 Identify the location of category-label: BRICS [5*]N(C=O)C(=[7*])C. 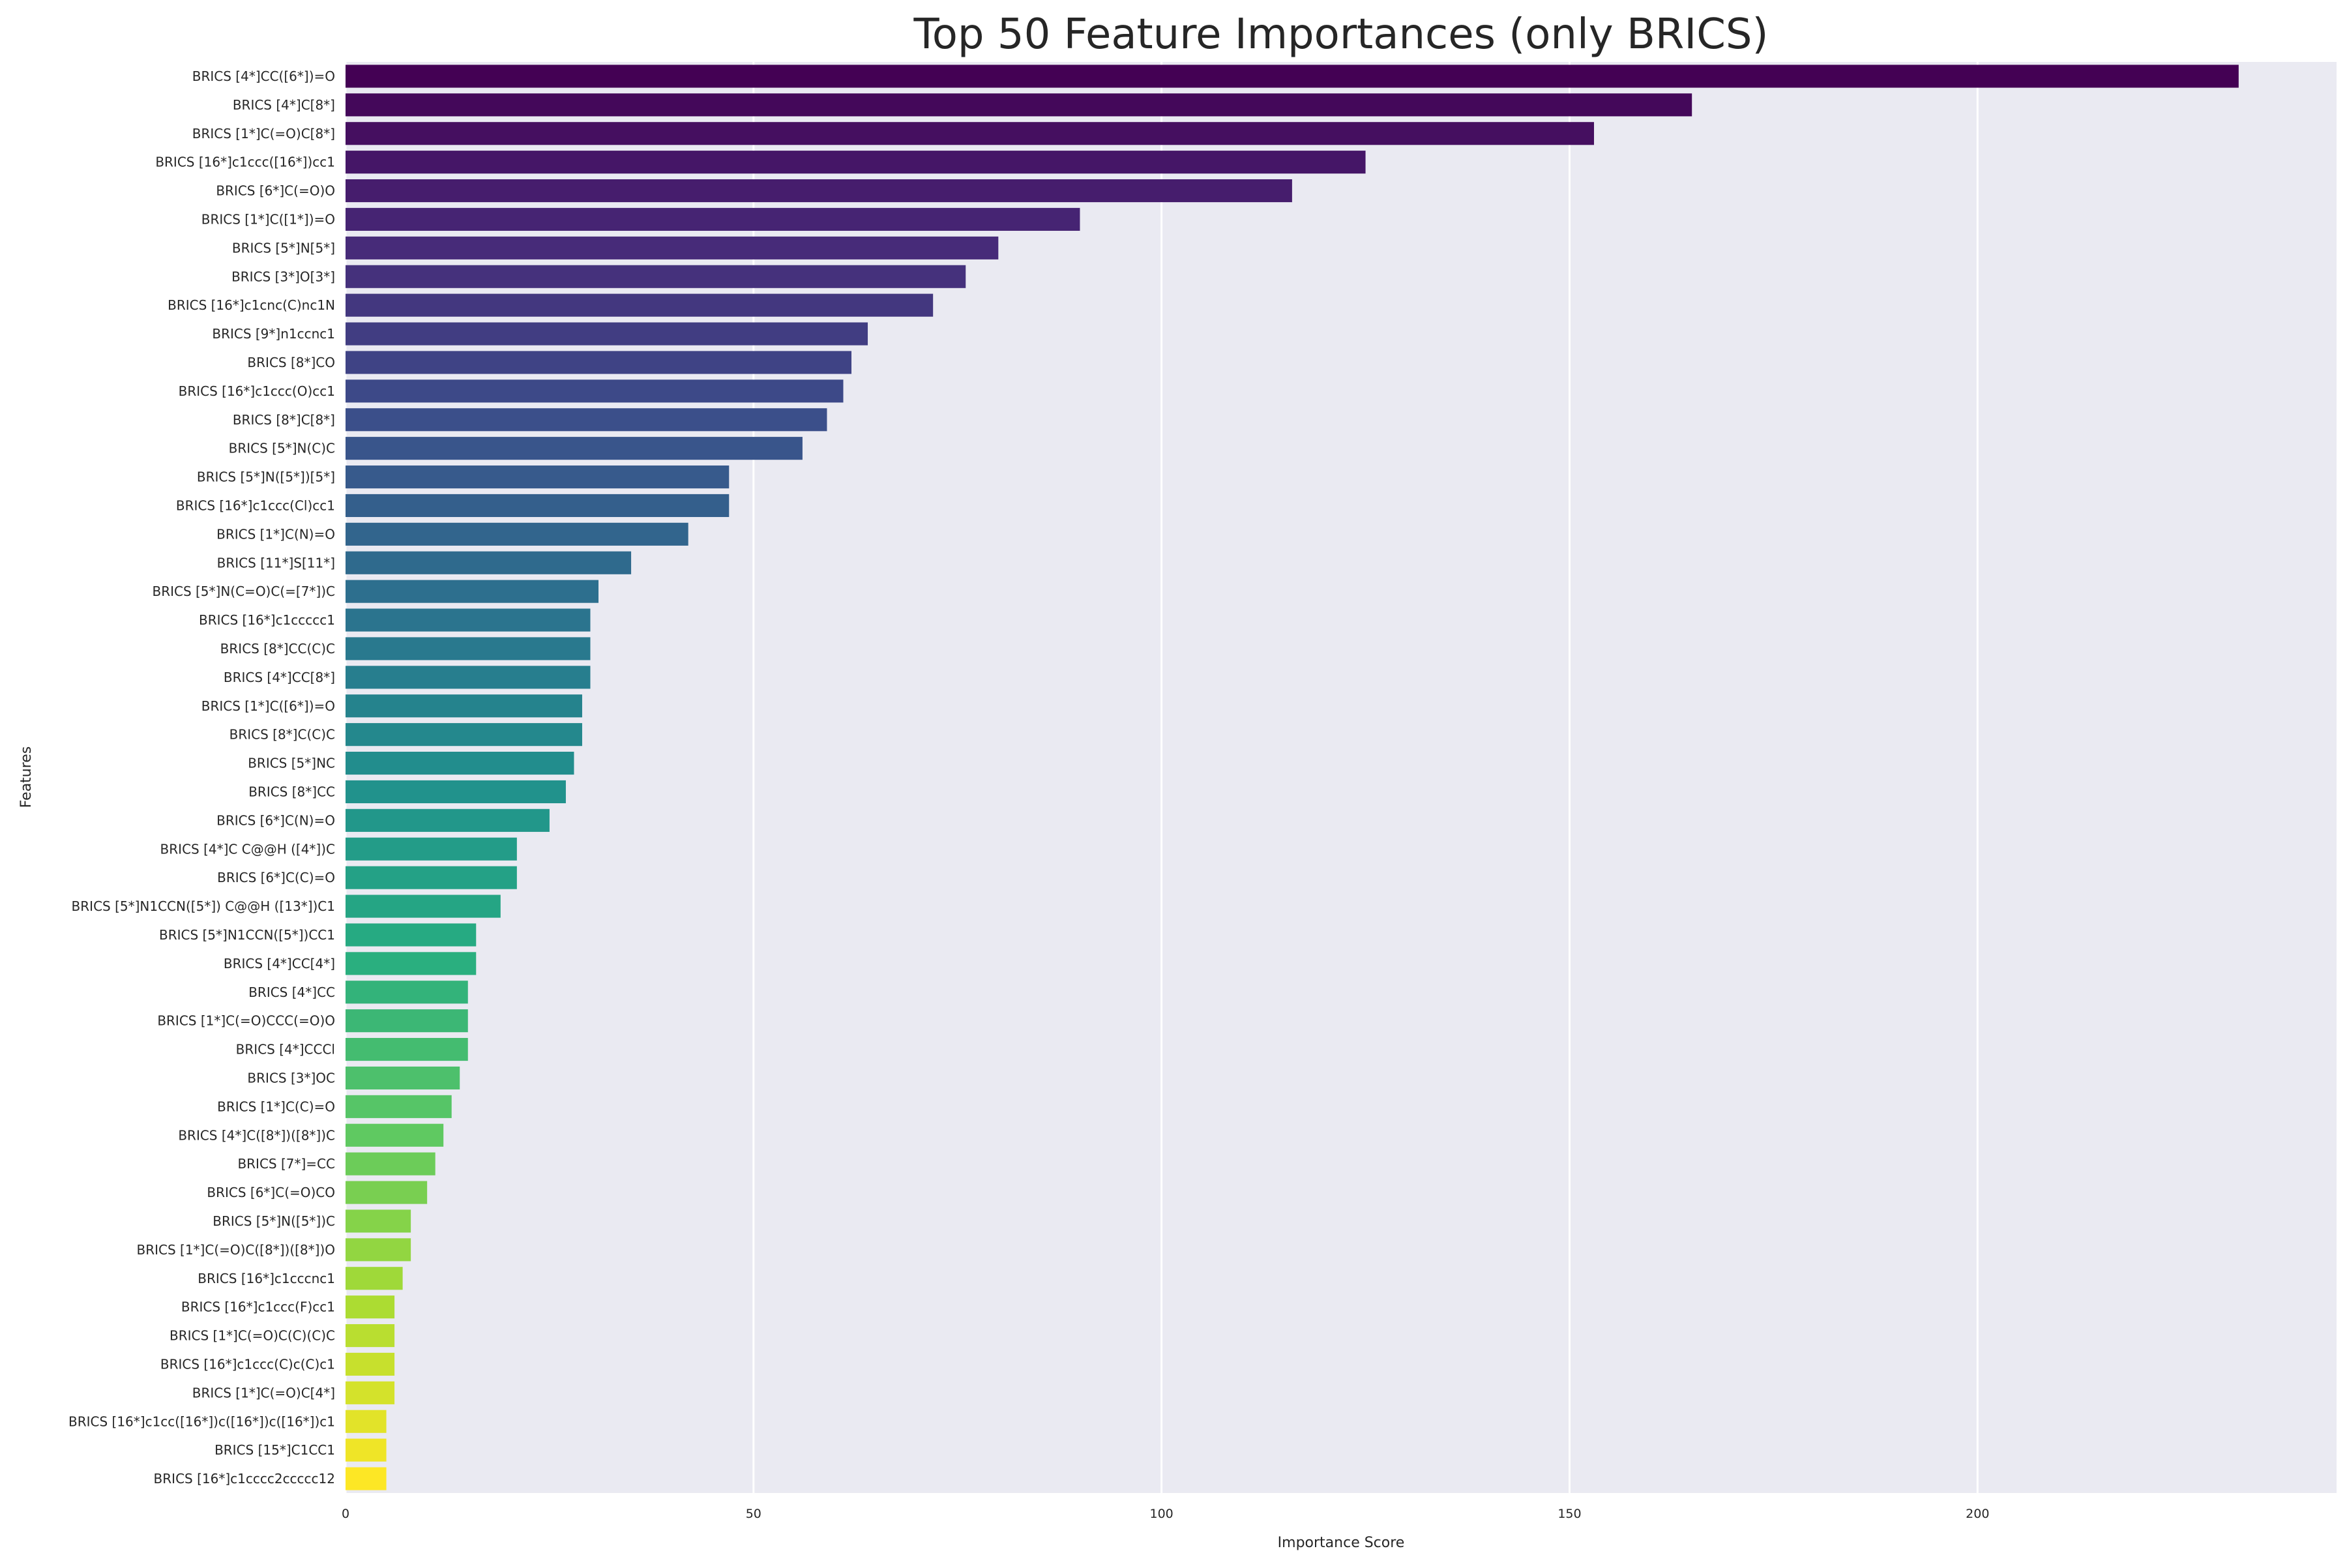
(243, 592).